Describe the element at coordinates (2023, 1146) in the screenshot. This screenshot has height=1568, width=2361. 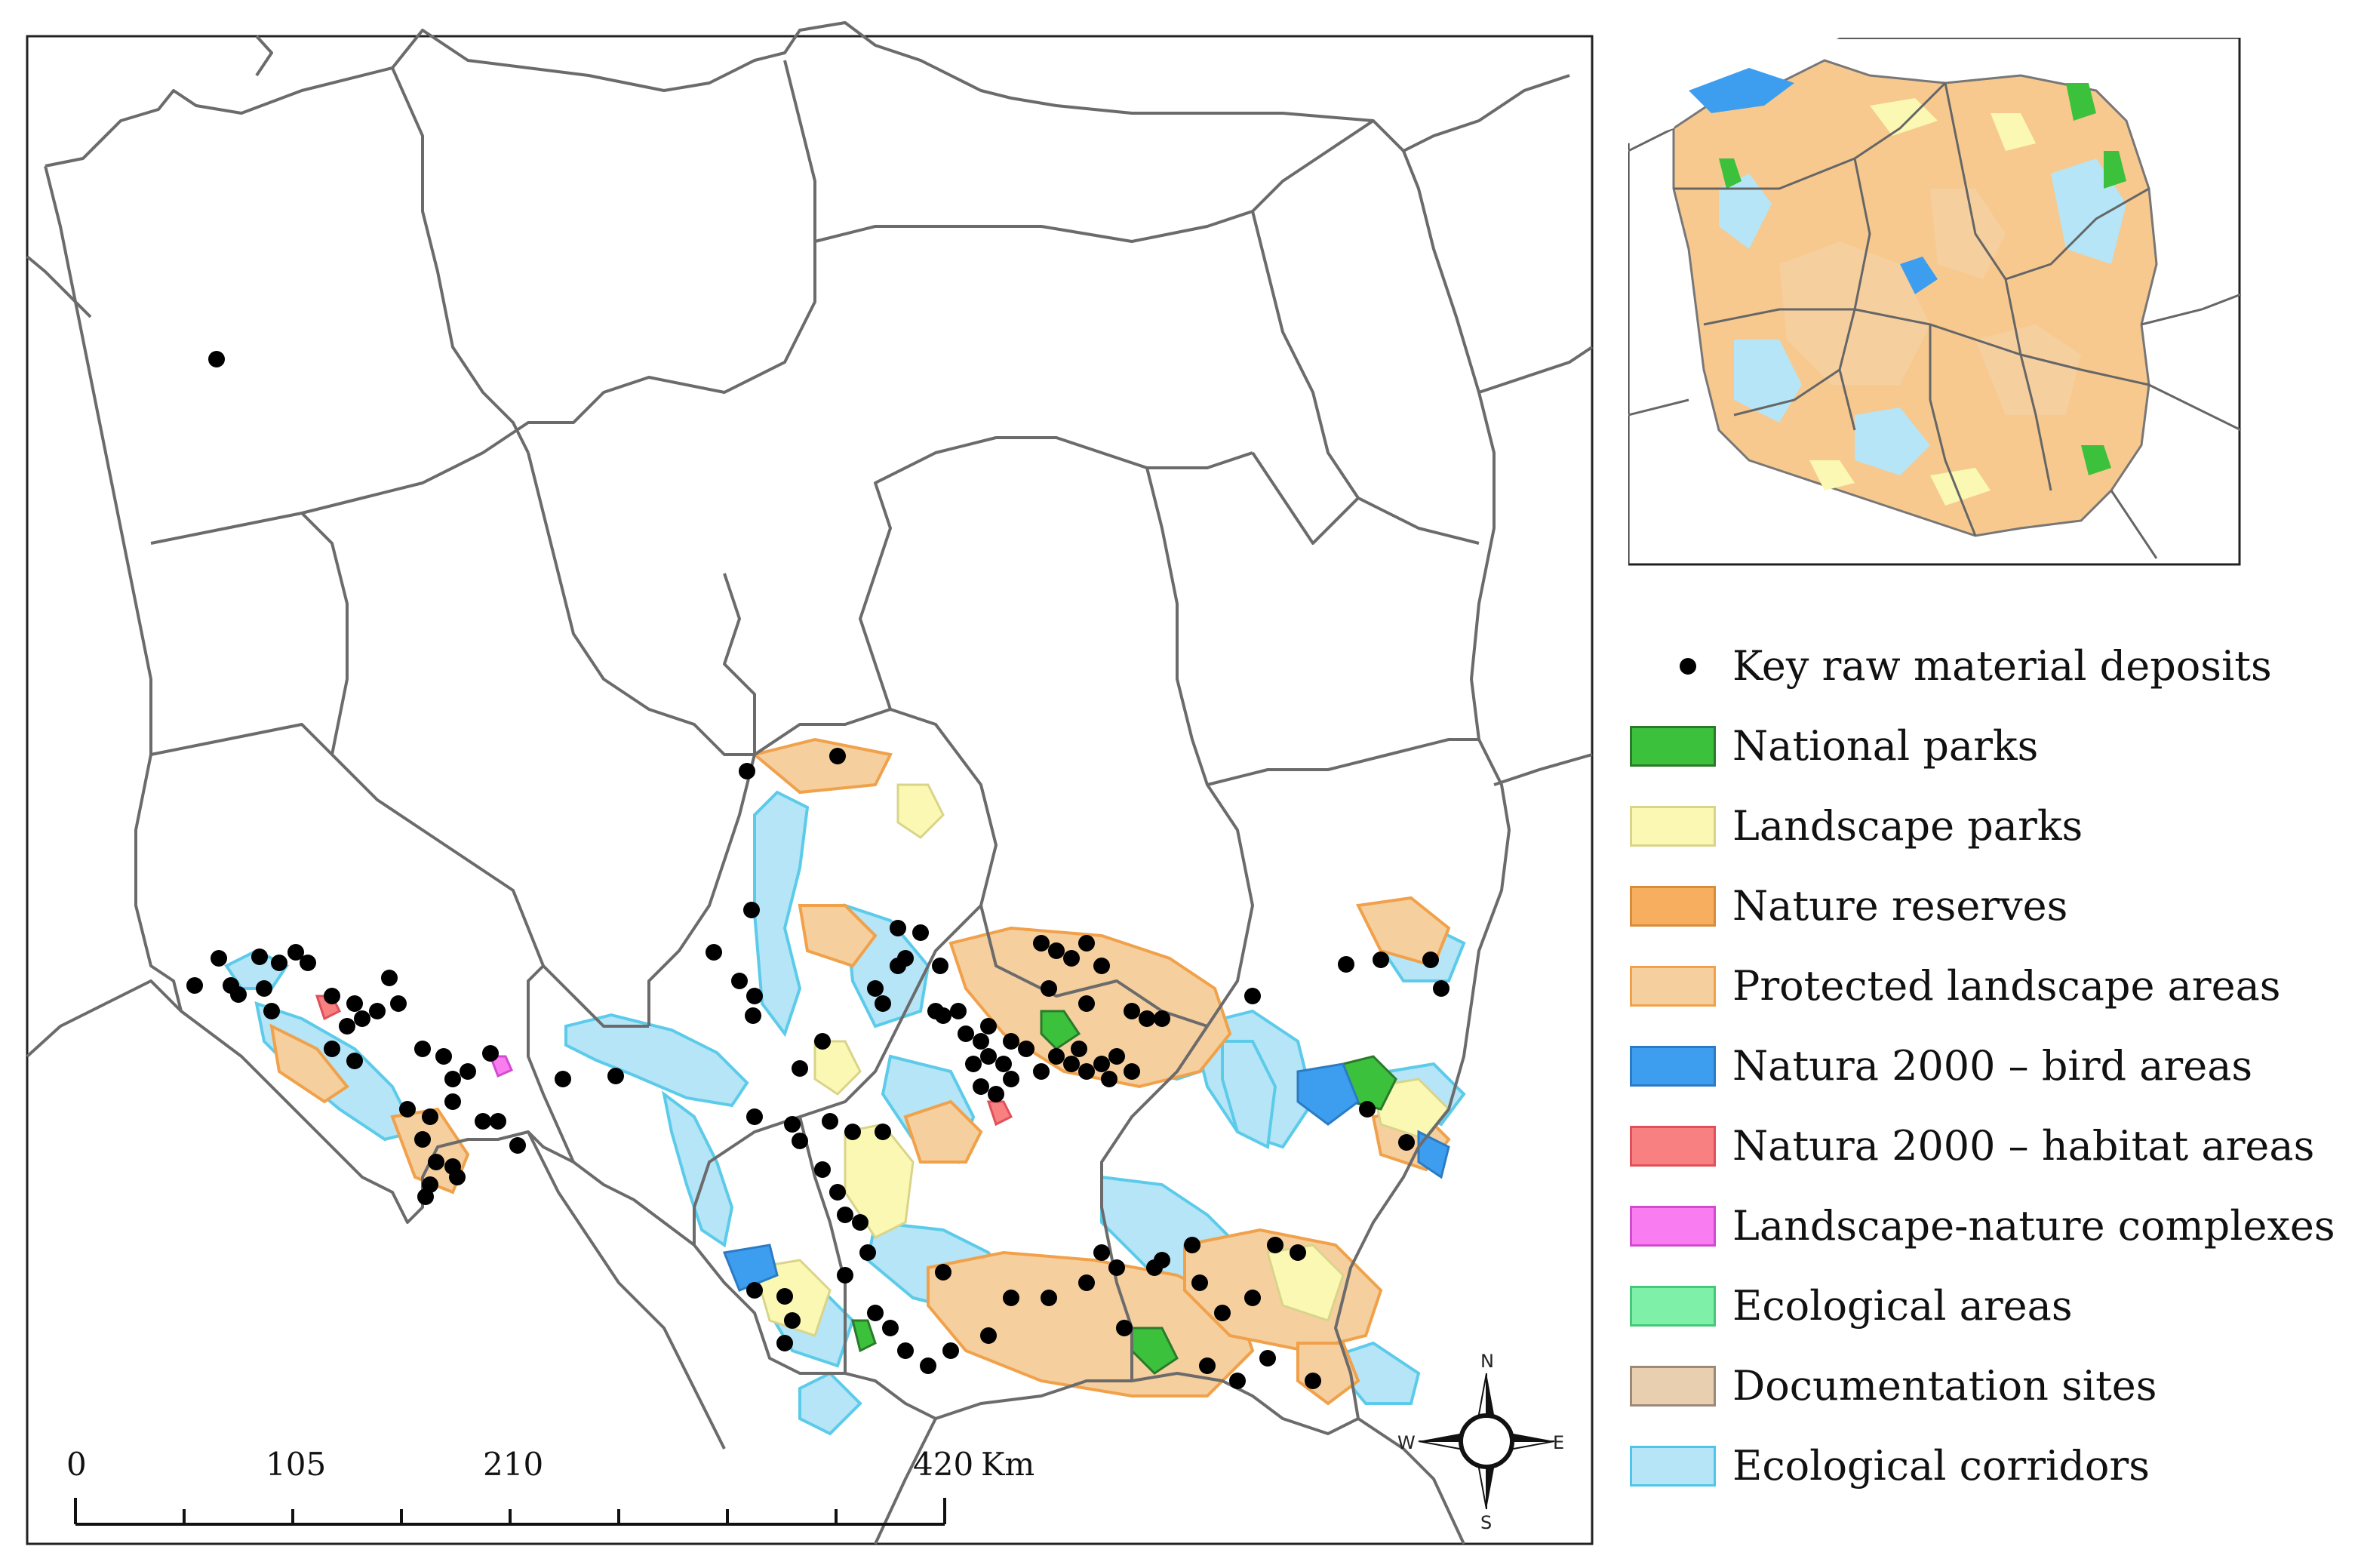
I see `legend-label: Natura 2000 – habitat areas` at that location.